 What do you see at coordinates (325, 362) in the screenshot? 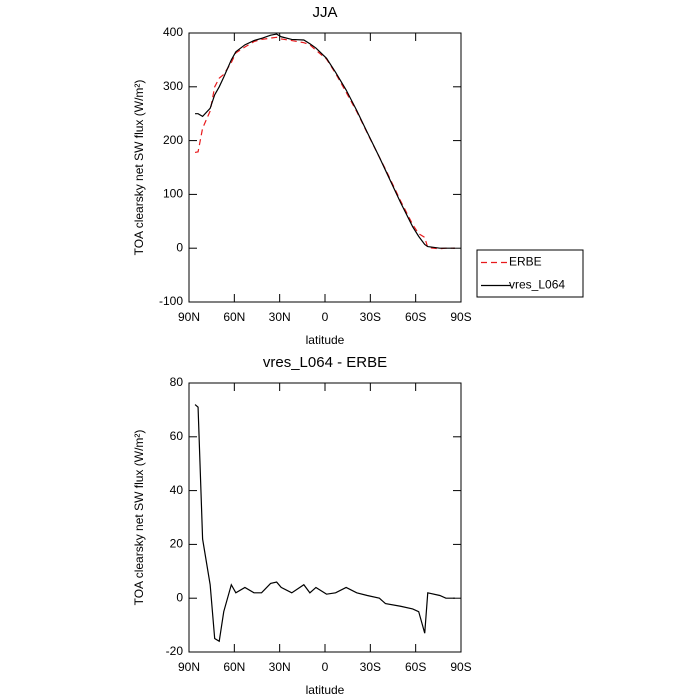
I see `chart-title: vres_L064 - ERBE` at bounding box center [325, 362].